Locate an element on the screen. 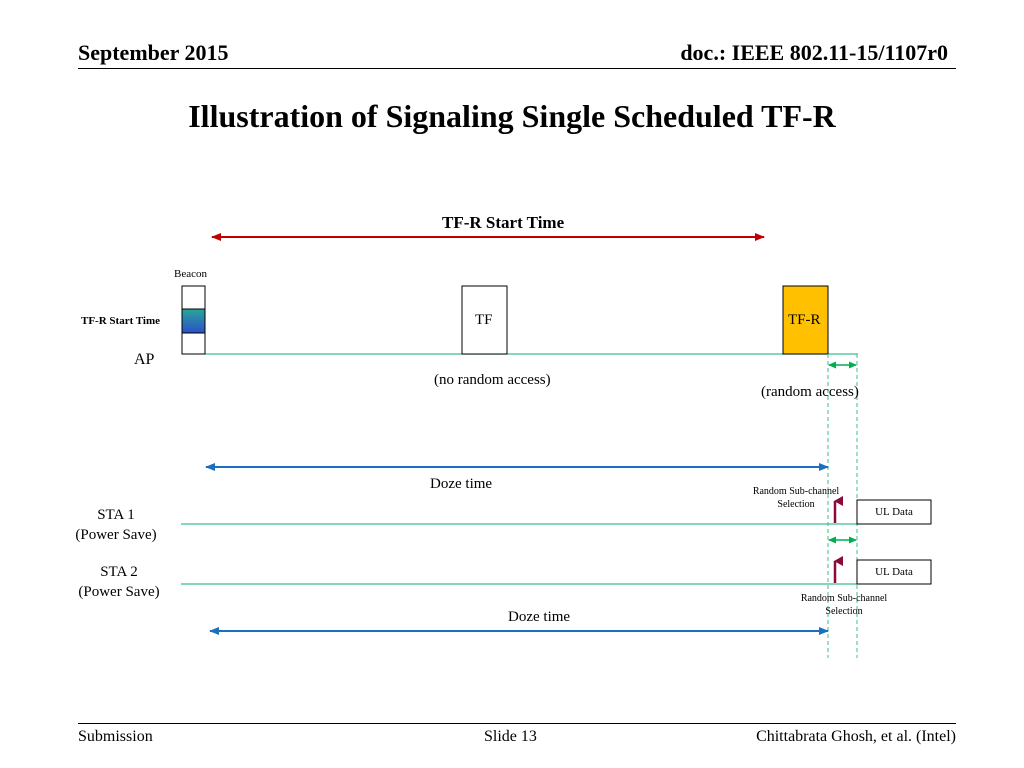 The width and height of the screenshot is (1024, 768). sta1-selection-line1: Random Sub-channel is located at coordinates (796, 491).